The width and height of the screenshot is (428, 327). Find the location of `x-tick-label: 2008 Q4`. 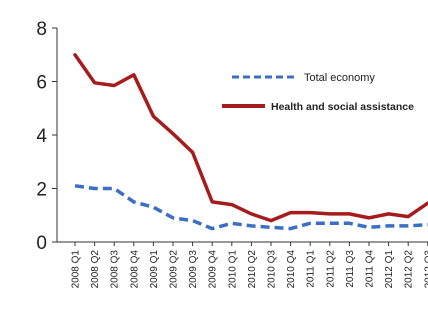

x-tick-label: 2008 Q4 is located at coordinates (134, 269).